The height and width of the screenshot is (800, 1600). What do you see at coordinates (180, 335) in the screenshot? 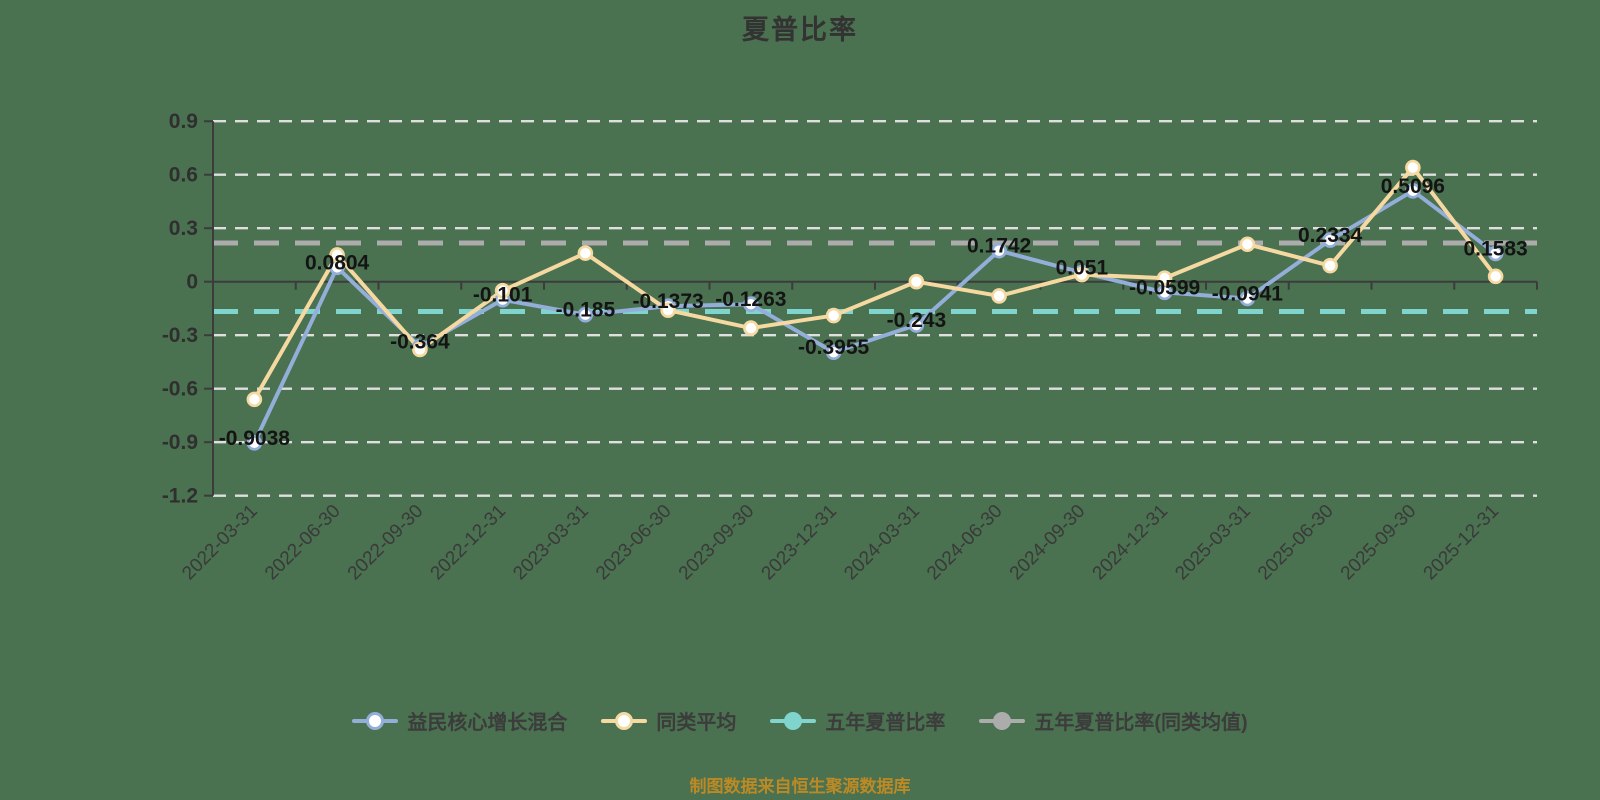
I see `y-axis-tick-label: -0.3` at bounding box center [180, 335].